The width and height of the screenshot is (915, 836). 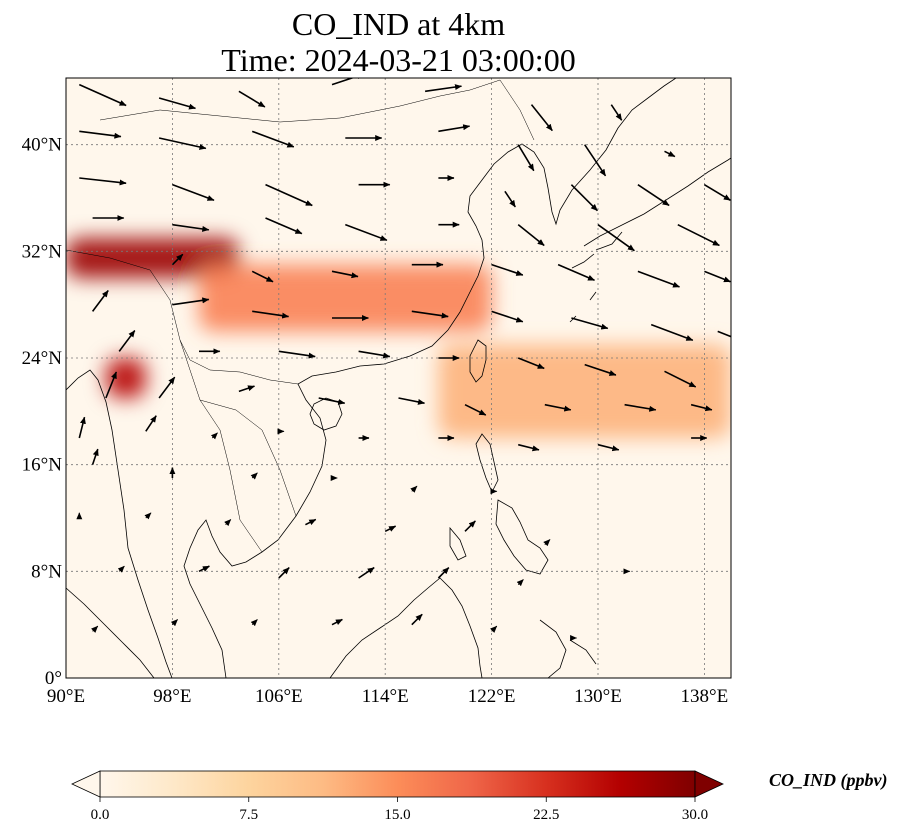 What do you see at coordinates (828, 780) in the screenshot?
I see `colorbar-label: CO_IND (ppbv)` at bounding box center [828, 780].